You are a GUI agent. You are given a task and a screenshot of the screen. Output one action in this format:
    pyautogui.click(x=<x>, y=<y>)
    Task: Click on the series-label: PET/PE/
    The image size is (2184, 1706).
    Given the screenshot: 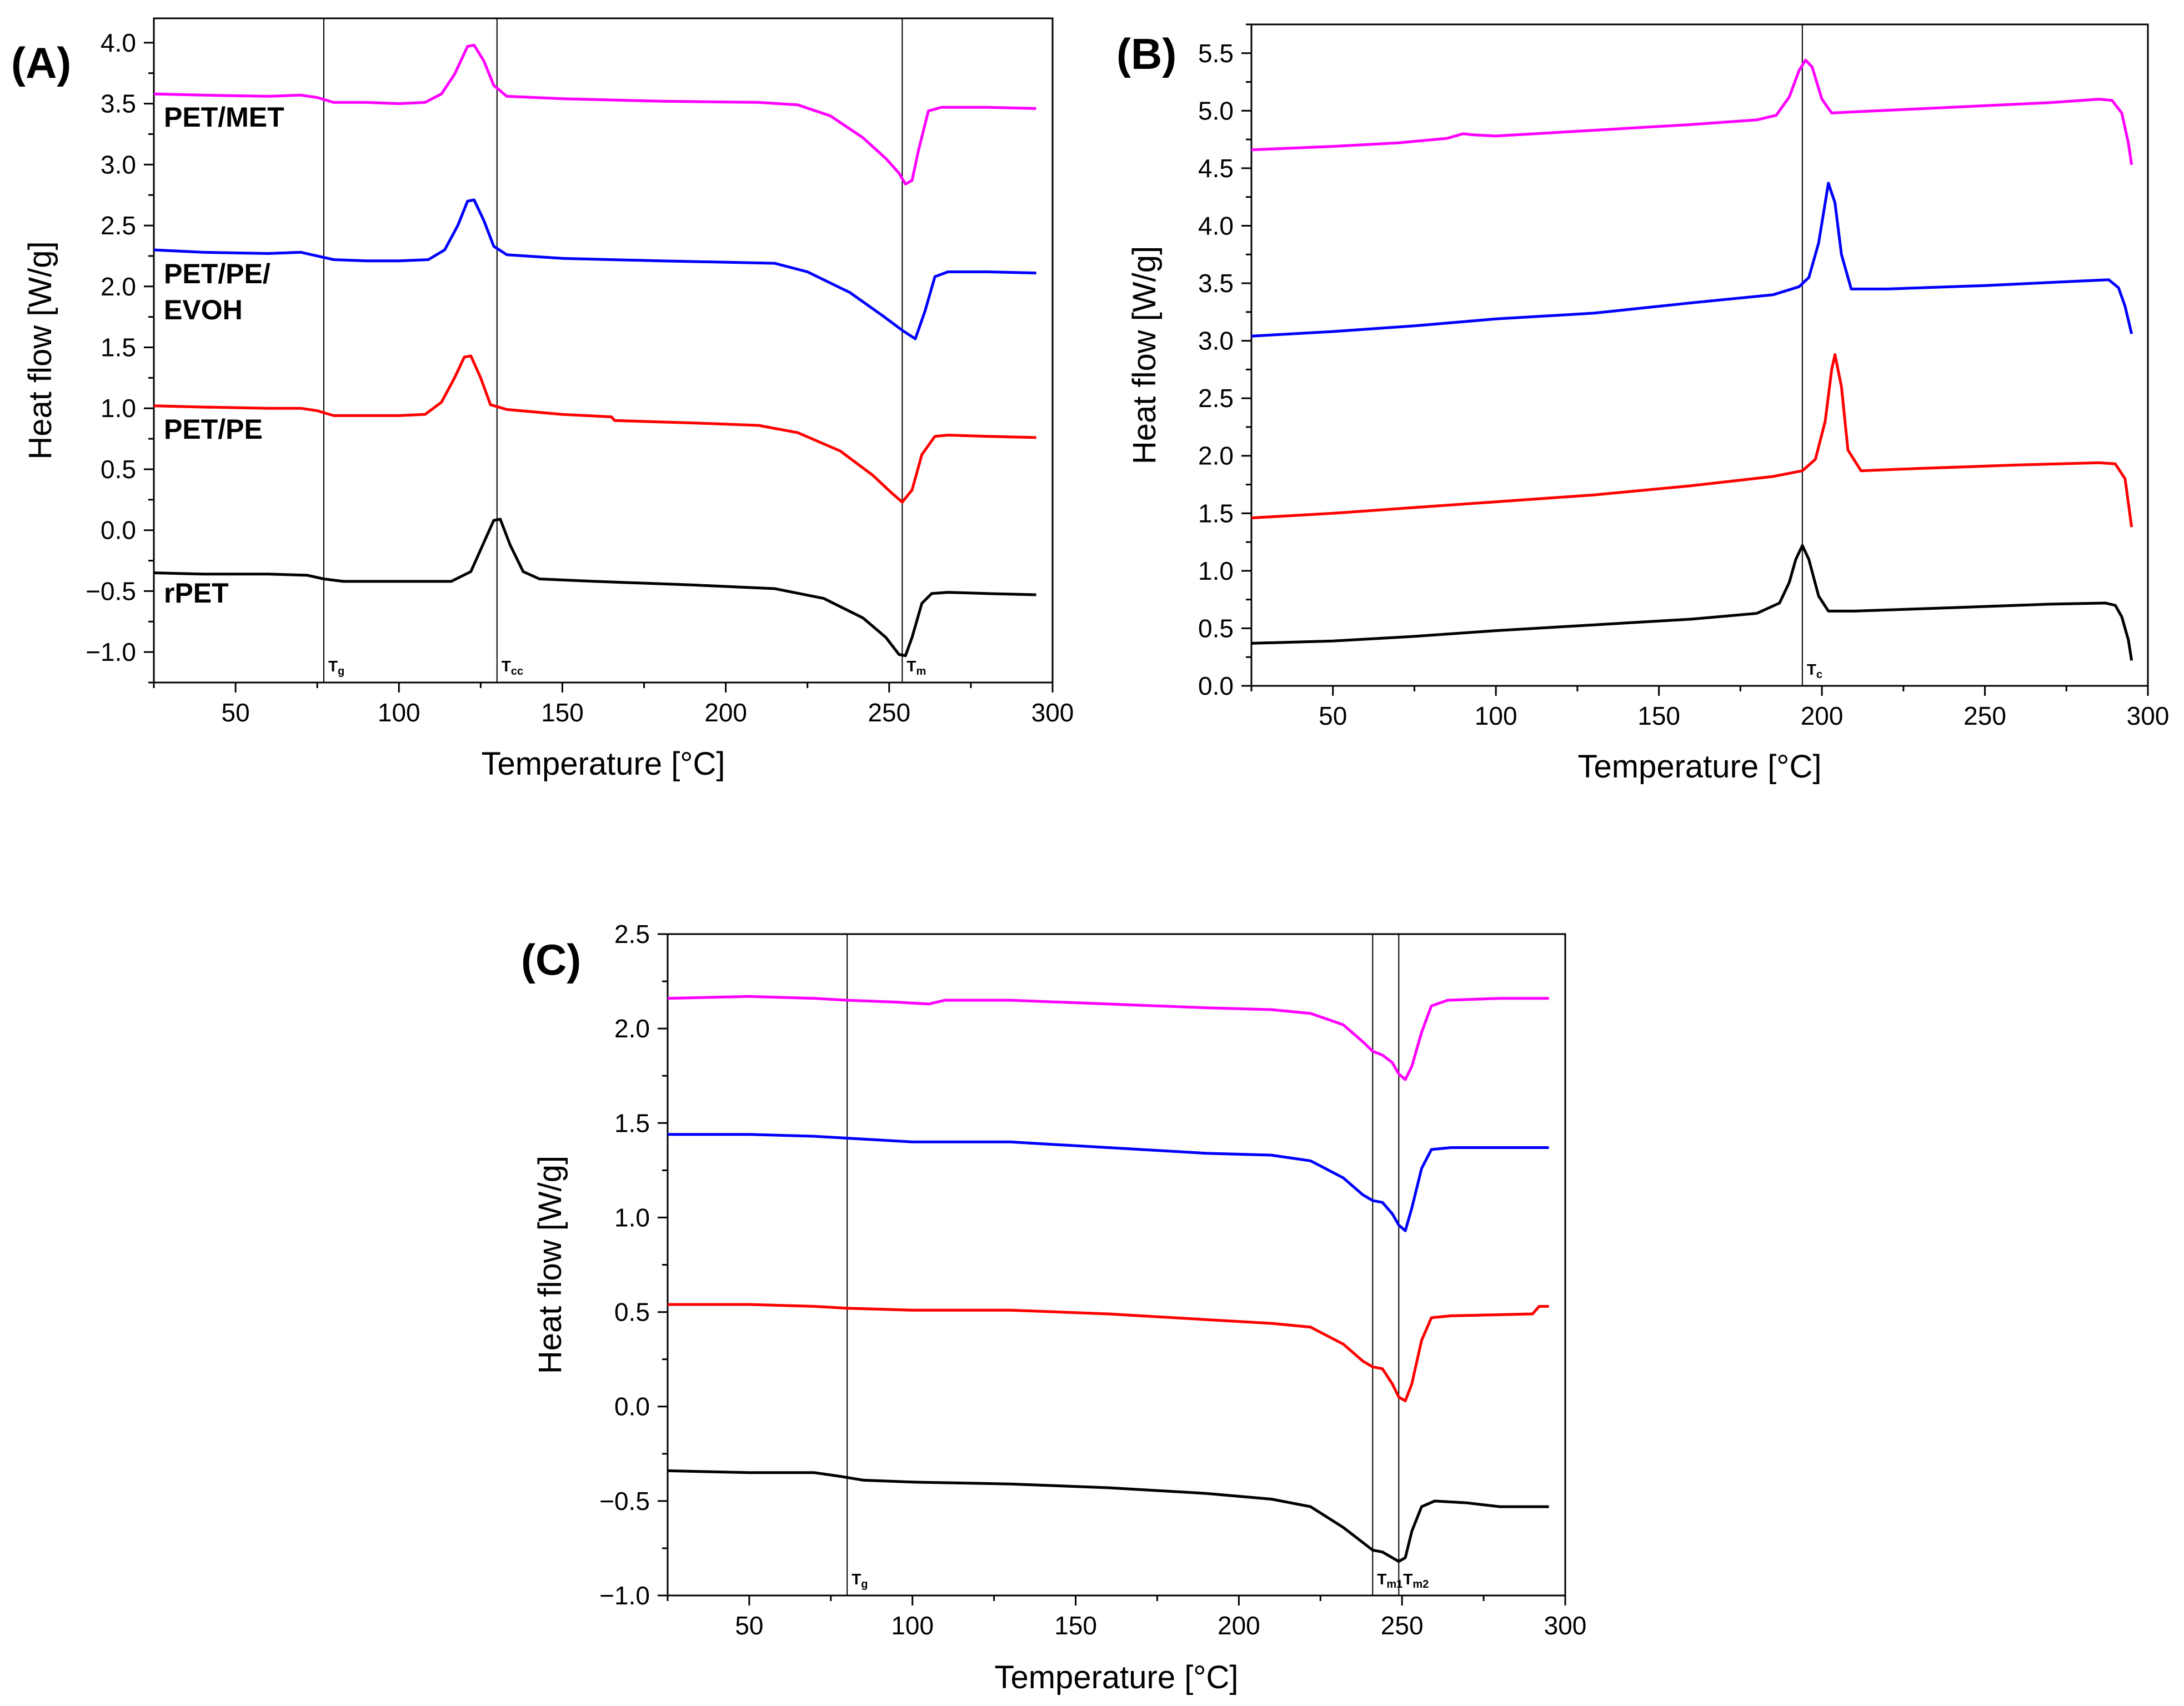 What is the action you would take?
    pyautogui.click(x=218, y=273)
    